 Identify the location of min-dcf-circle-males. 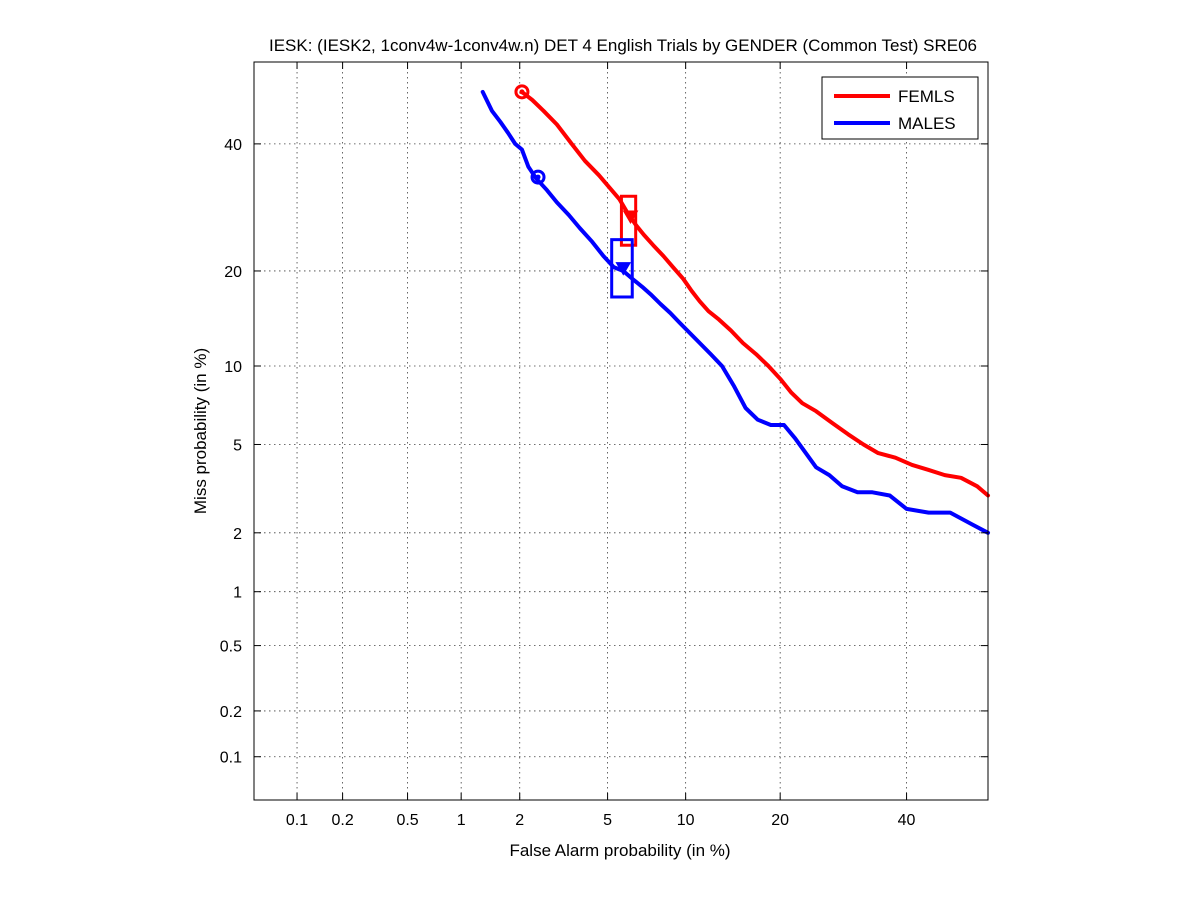
(538, 177).